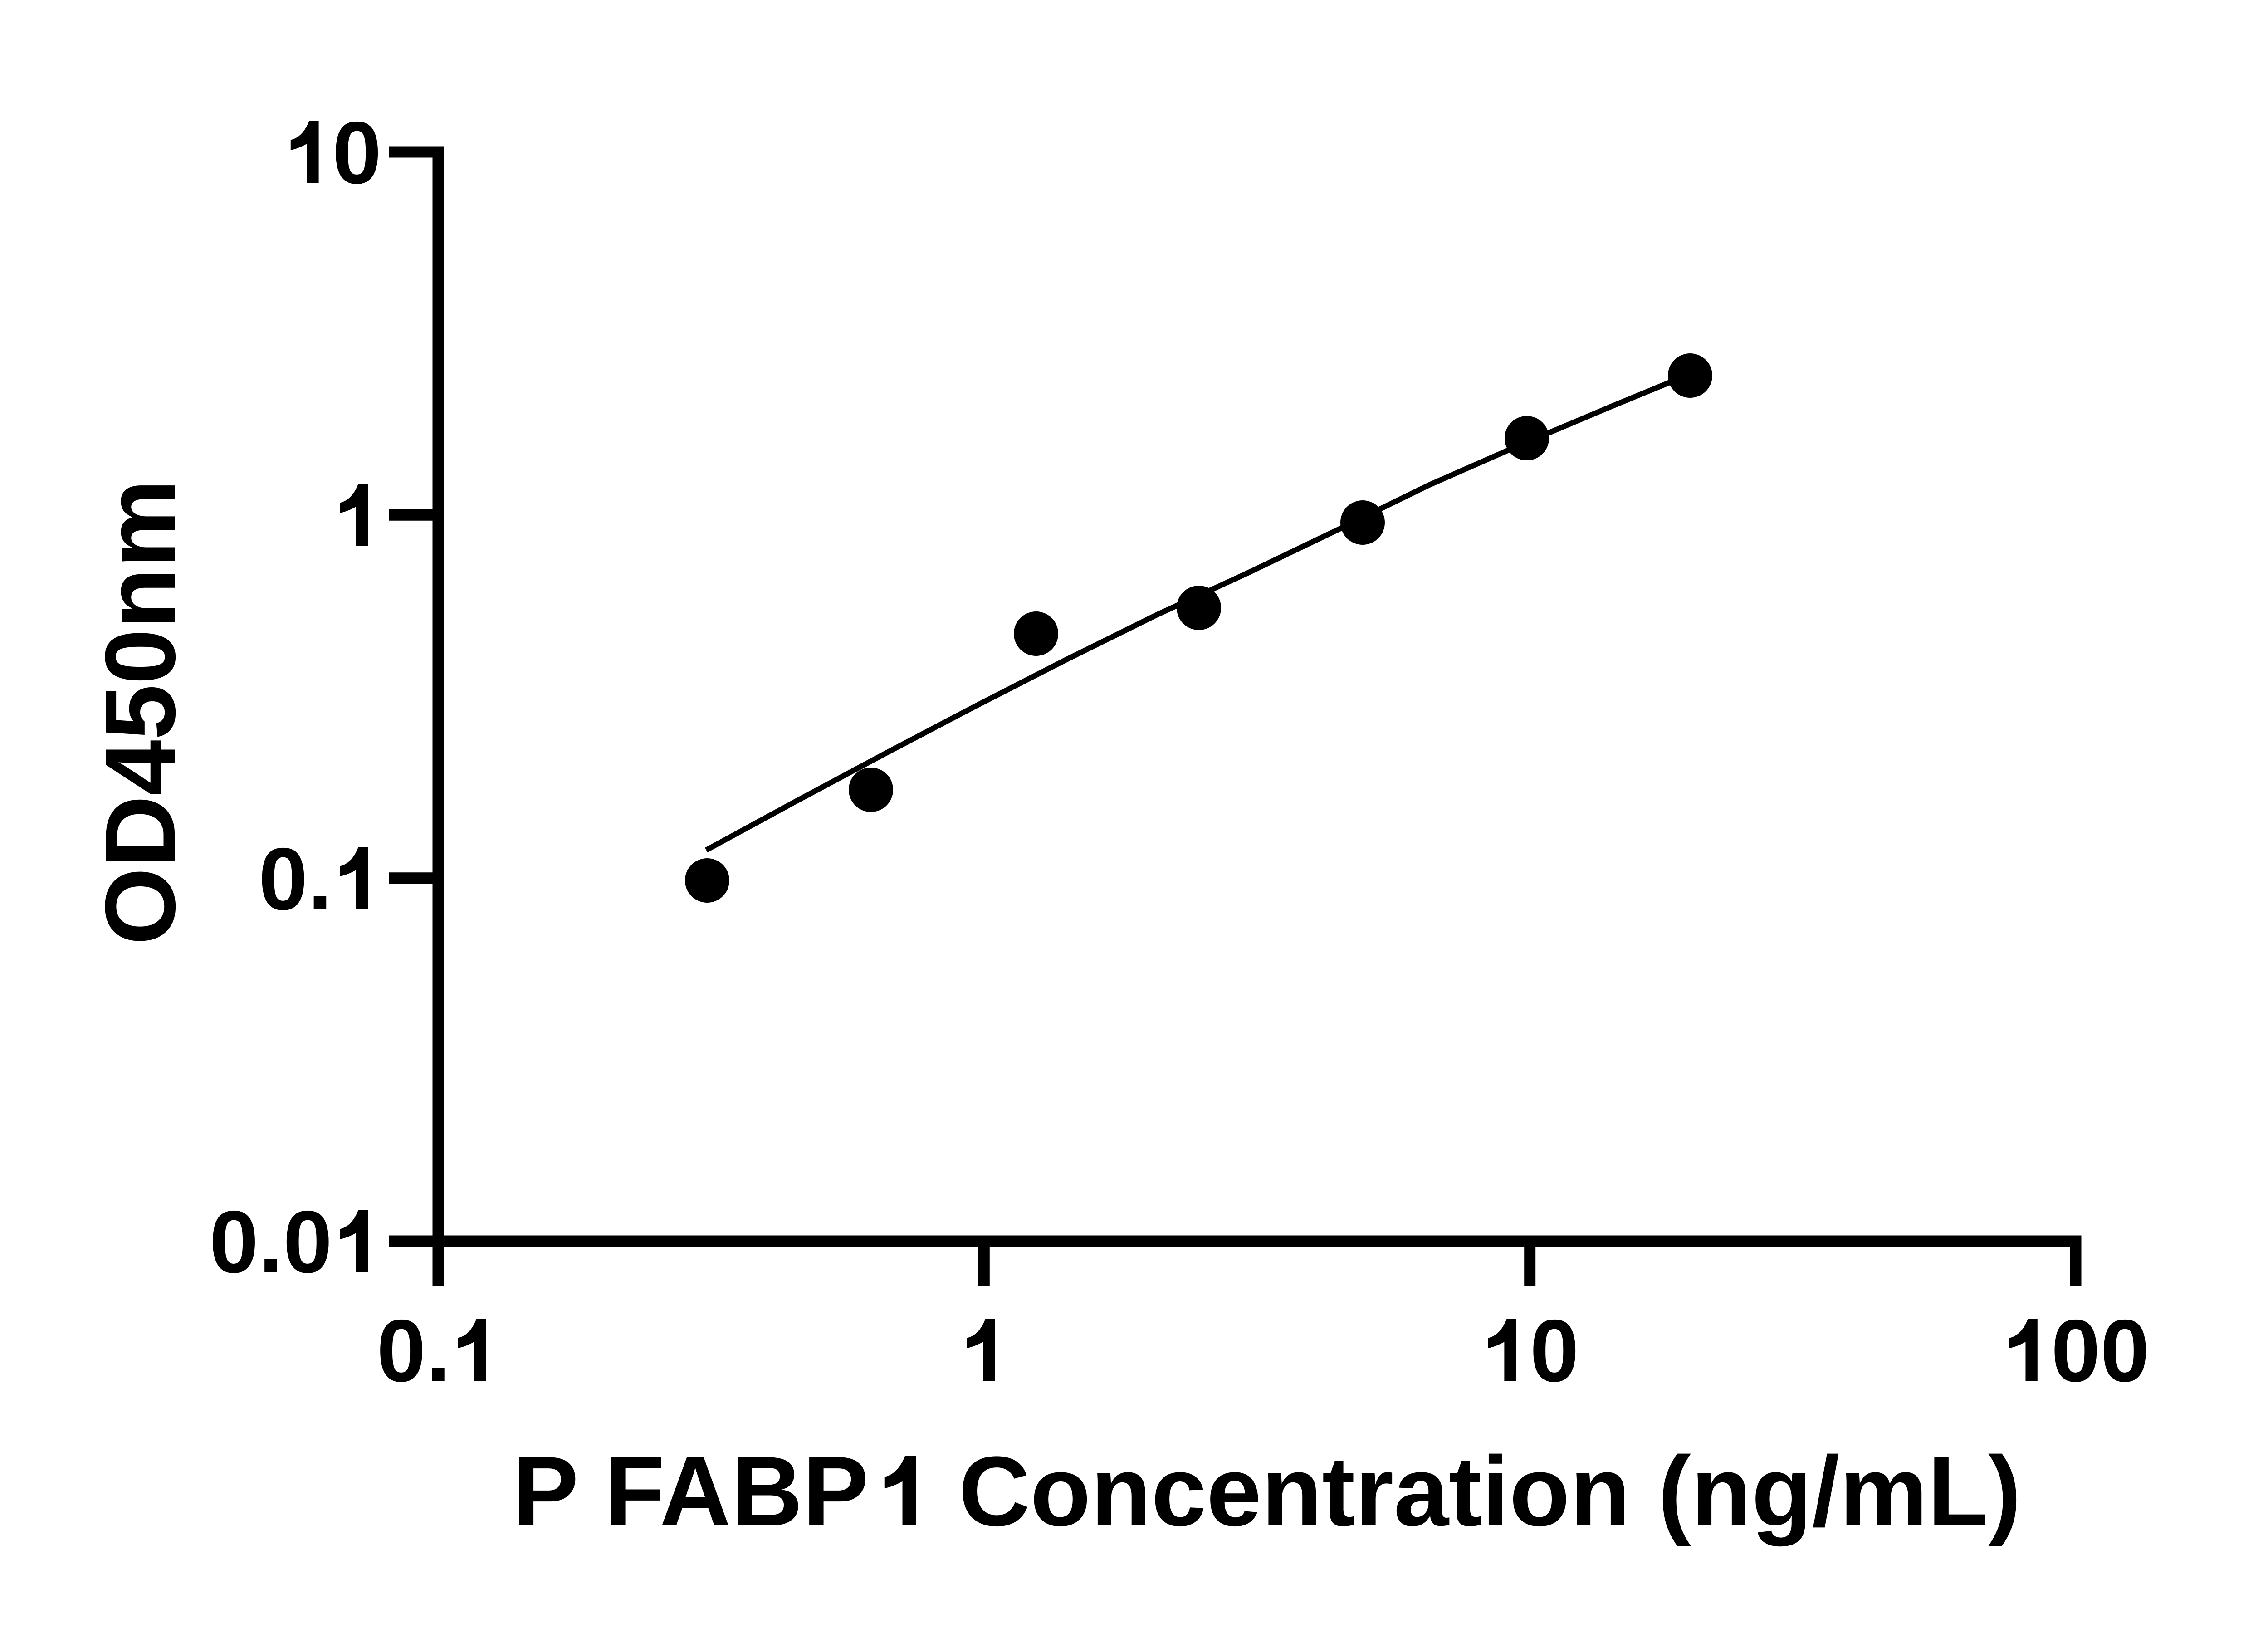 This screenshot has height=1633, width=2268. I want to click on svg-text: 0.0, so click(271, 1242).